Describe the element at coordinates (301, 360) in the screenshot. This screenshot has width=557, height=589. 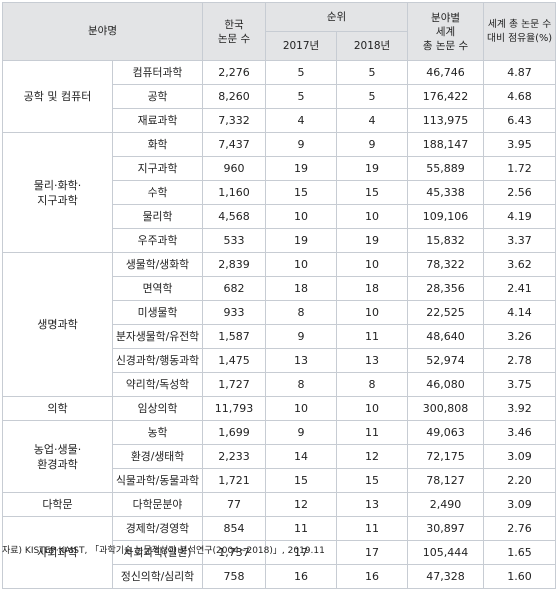
I see `rank-2017-cell: 13` at that location.